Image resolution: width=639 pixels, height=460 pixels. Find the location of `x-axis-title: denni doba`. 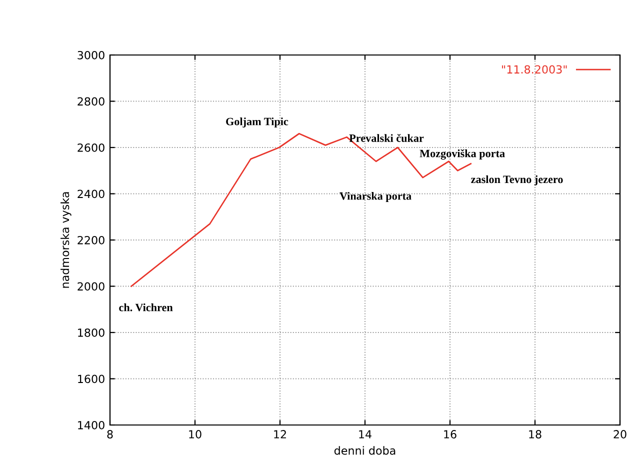

x-axis-title: denni doba is located at coordinates (365, 450).